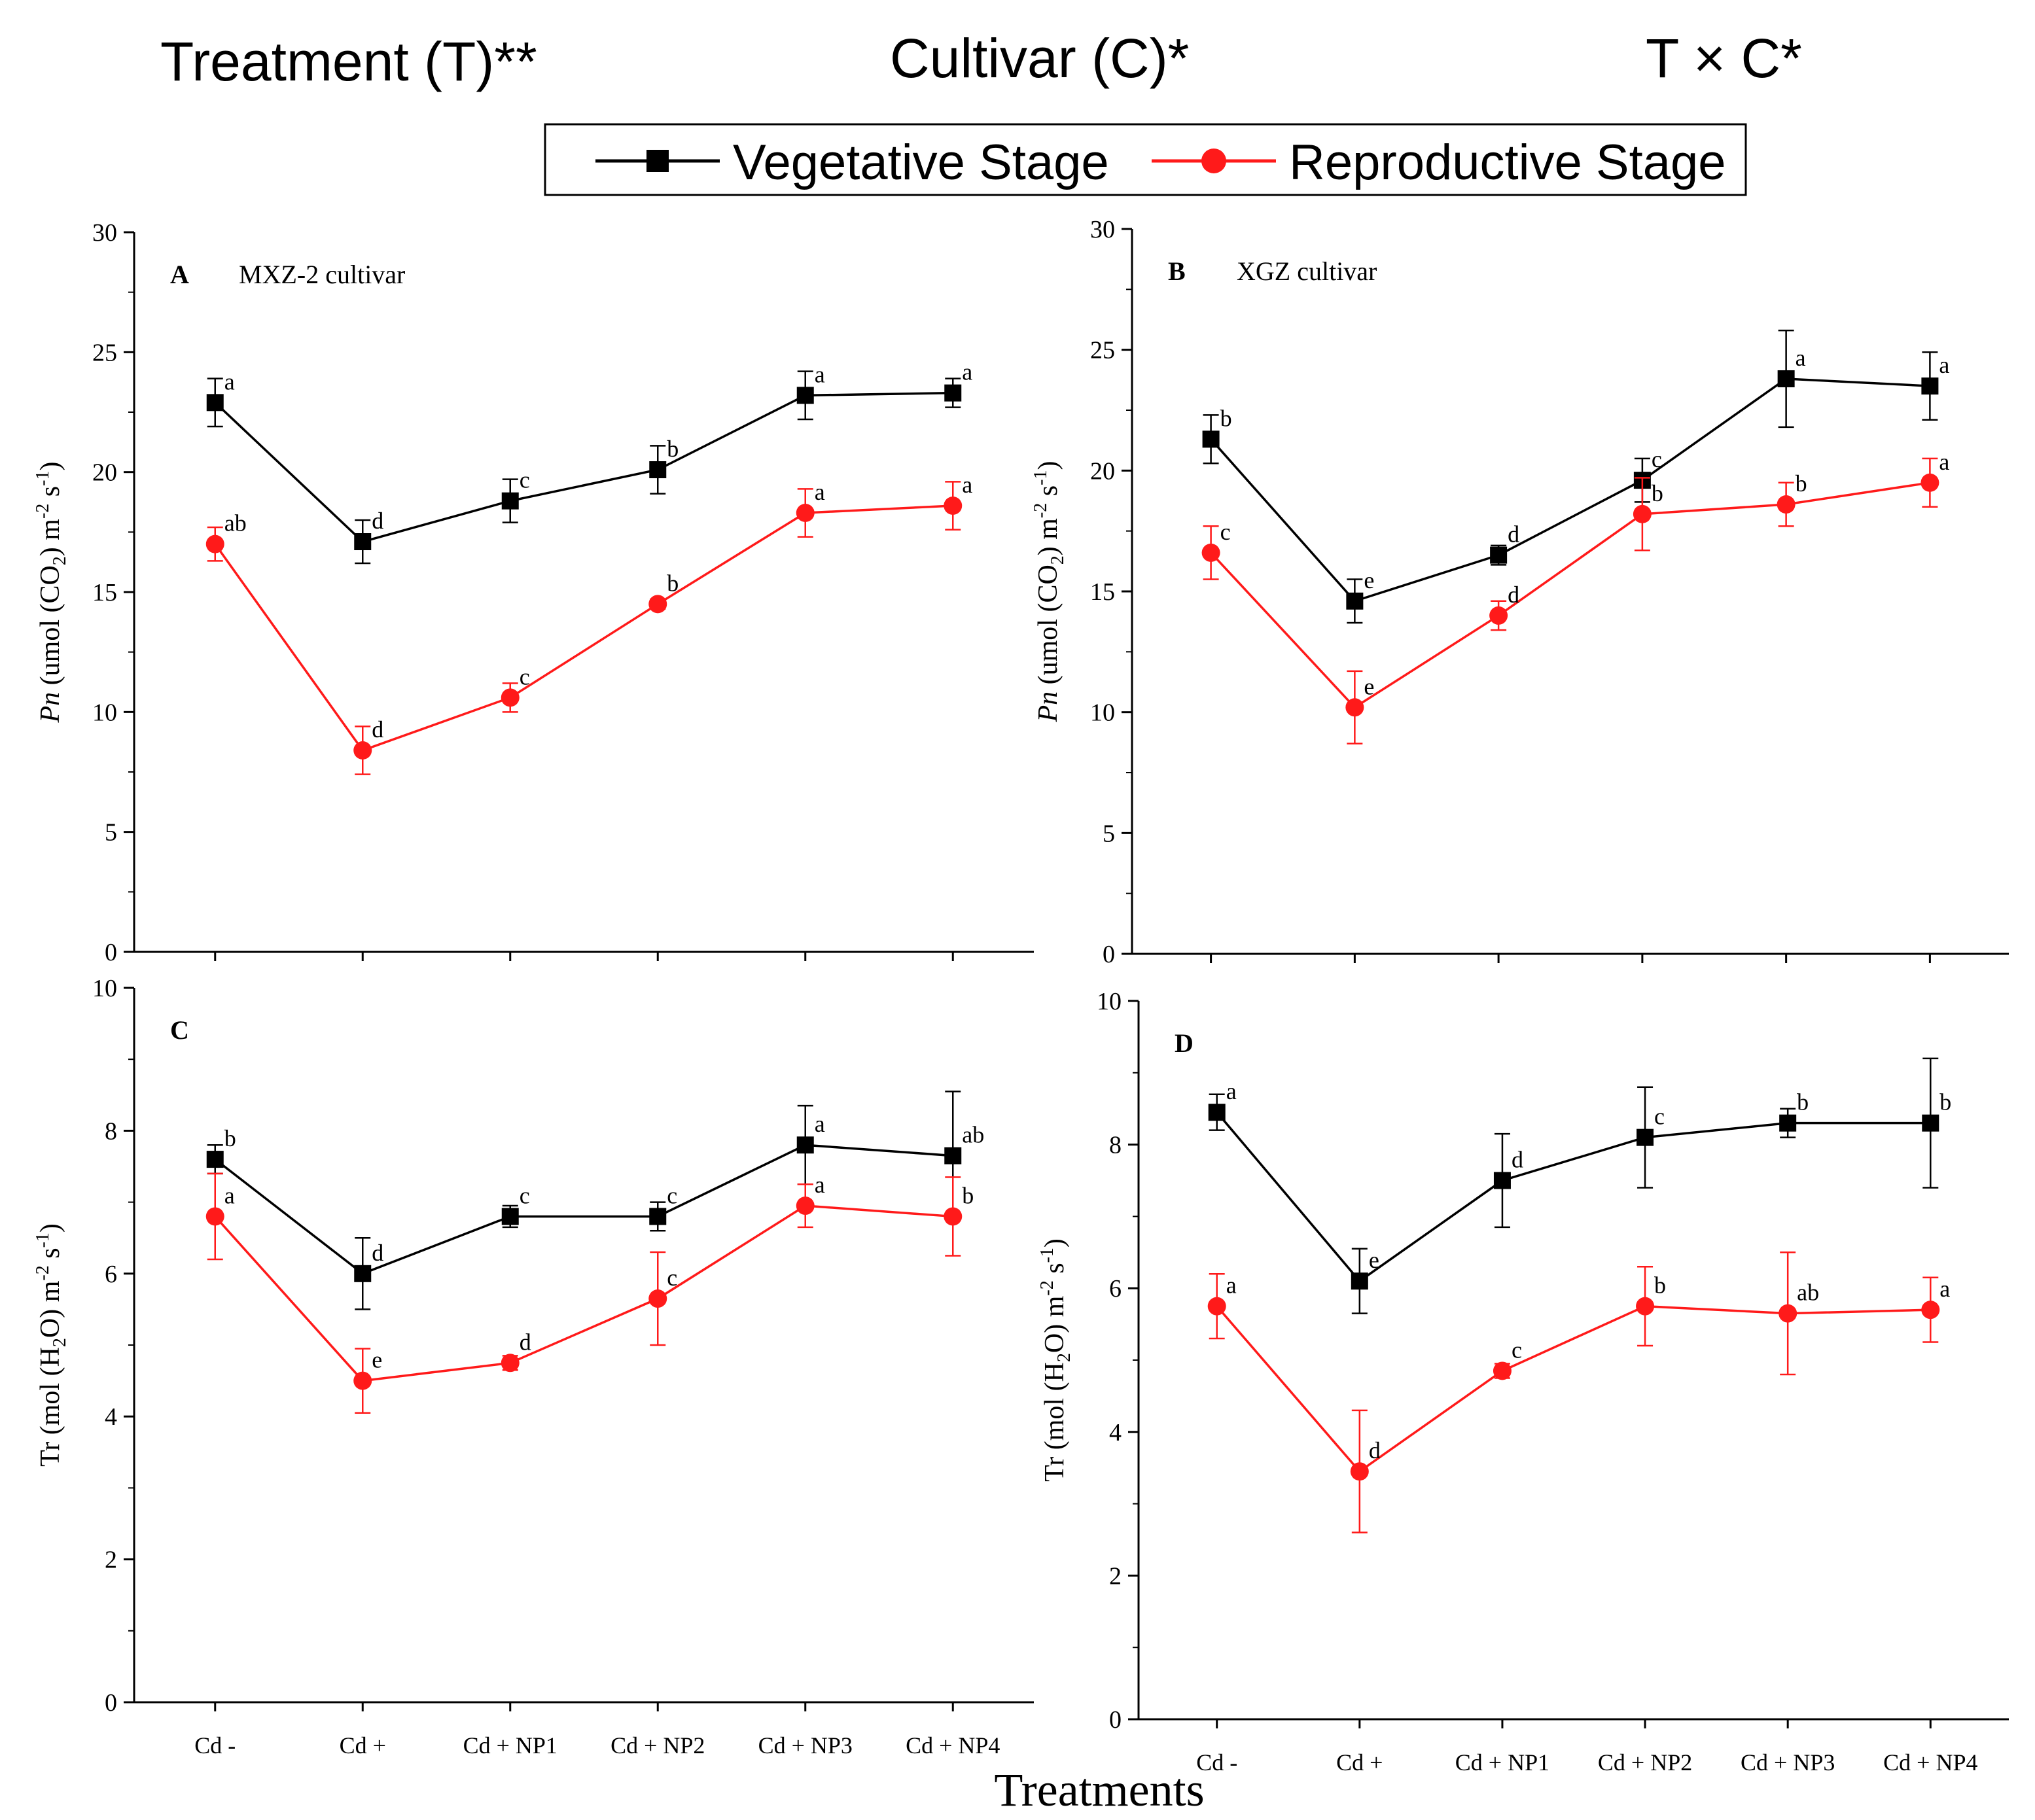 This screenshot has height=1820, width=2035. What do you see at coordinates (179, 274) in the screenshot?
I see `panel-label: A` at bounding box center [179, 274].